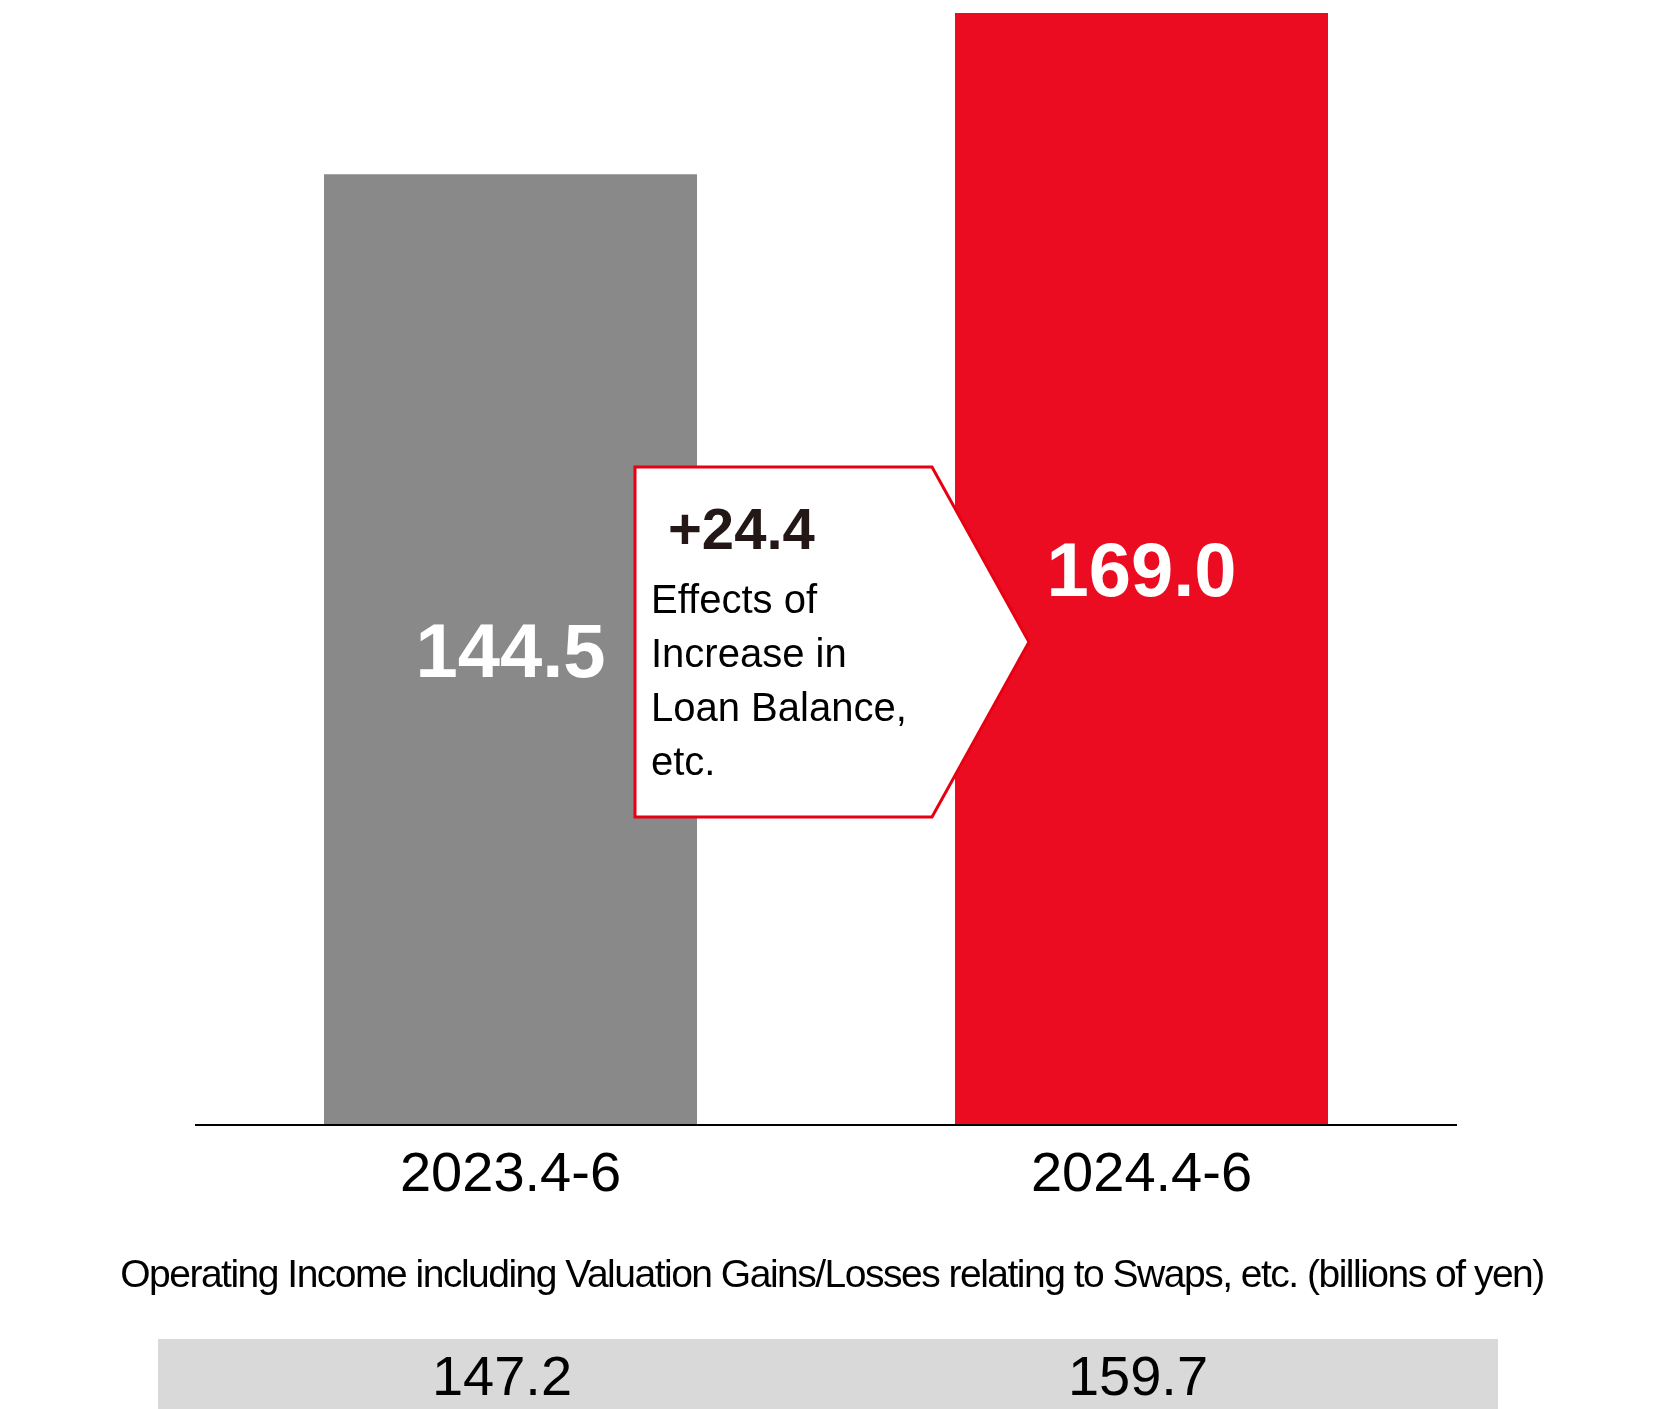 This screenshot has width=1664, height=1409. Describe the element at coordinates (832, 1274) in the screenshot. I see `text: Operating Income including Valuation Gains/Losses relating to Swaps, etc. (billions of yen)` at that location.